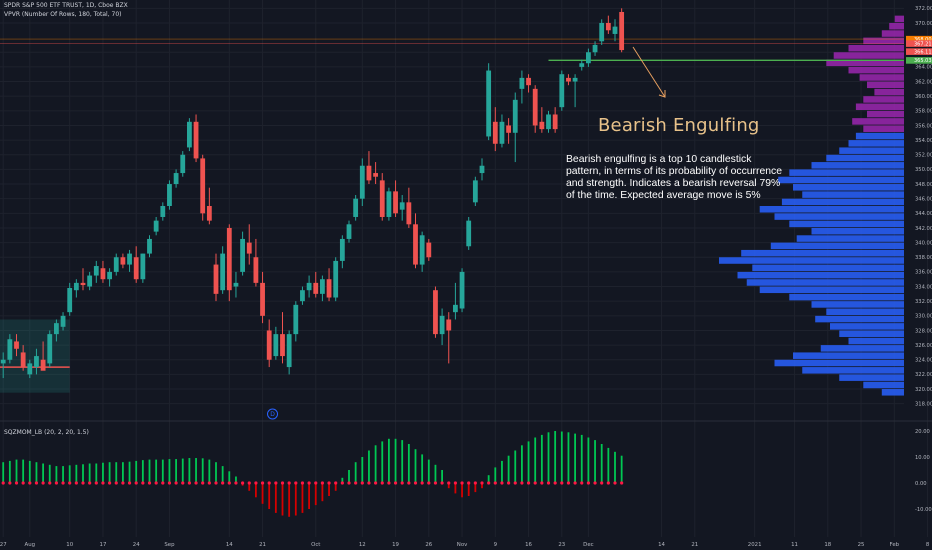 Image resolution: width=932 pixels, height=550 pixels. Describe the element at coordinates (923, 52) in the screenshot. I see `price-label-text: 366.11` at that location.